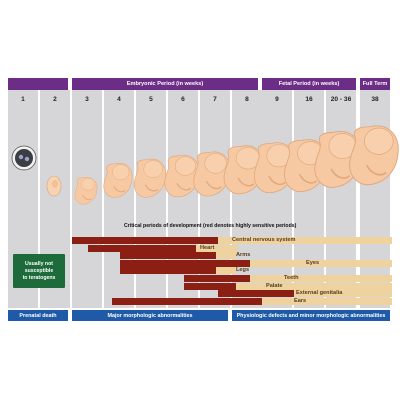 The image size is (400, 400). What do you see at coordinates (24, 158) in the screenshot?
I see `zygote-icon` at bounding box center [24, 158].